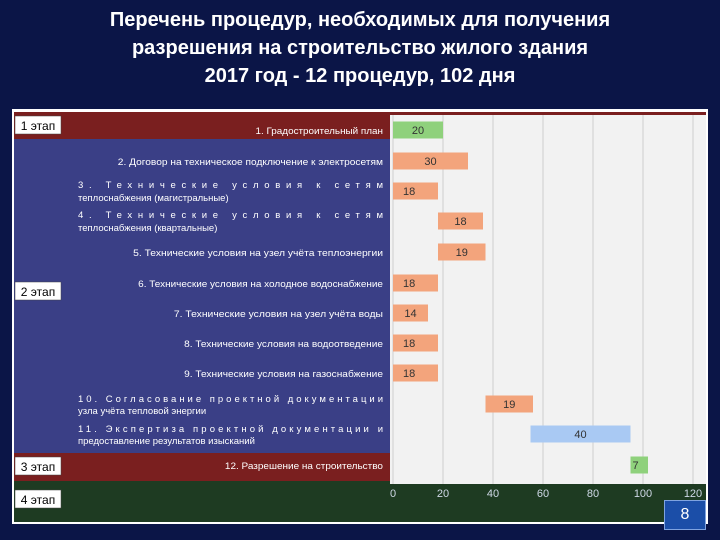 This screenshot has width=720, height=540. I want to click on stage-label-3: 3 этап, so click(38, 467).